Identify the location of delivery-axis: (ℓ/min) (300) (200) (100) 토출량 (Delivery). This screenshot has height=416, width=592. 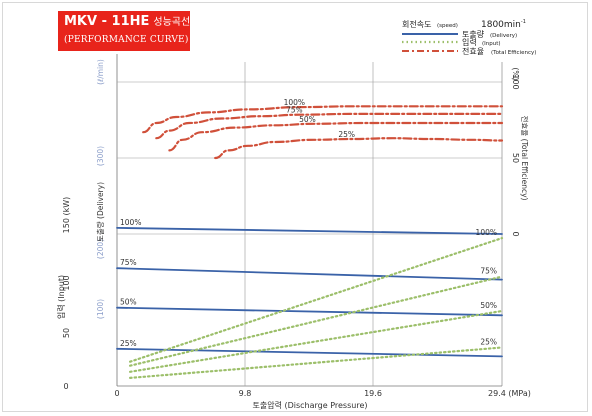
(100, 189).